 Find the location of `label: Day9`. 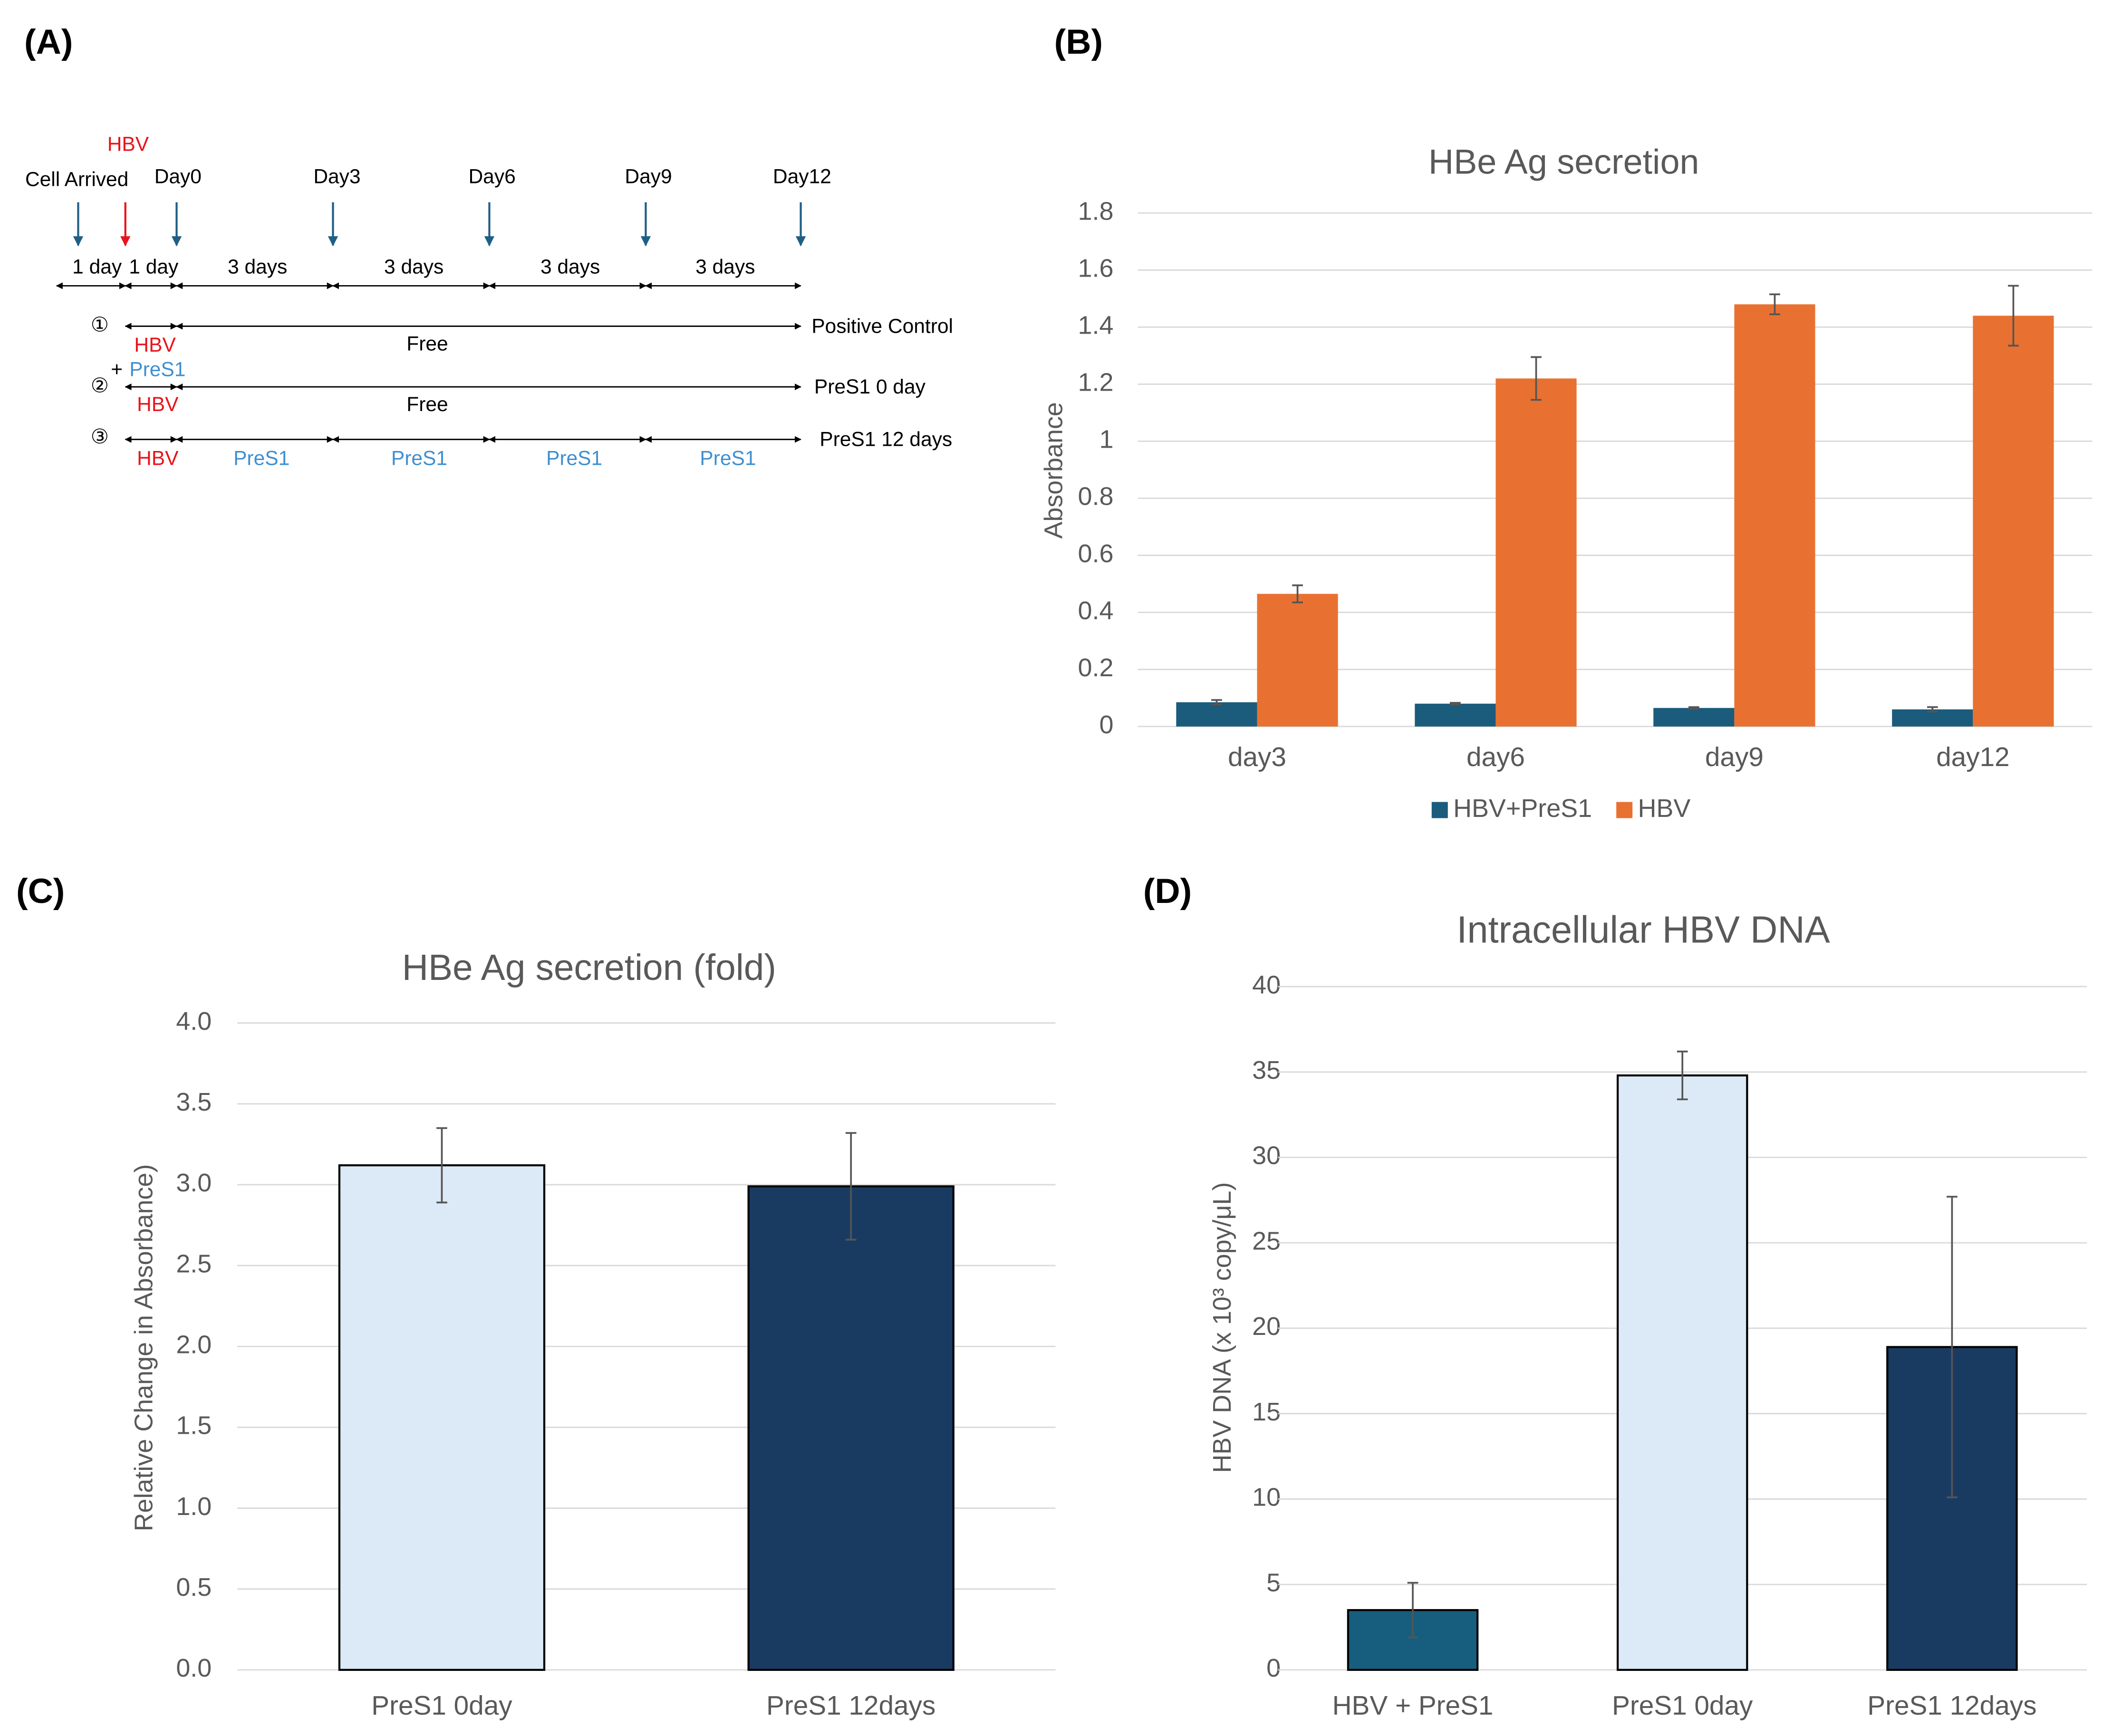

label: Day9 is located at coordinates (649, 177).